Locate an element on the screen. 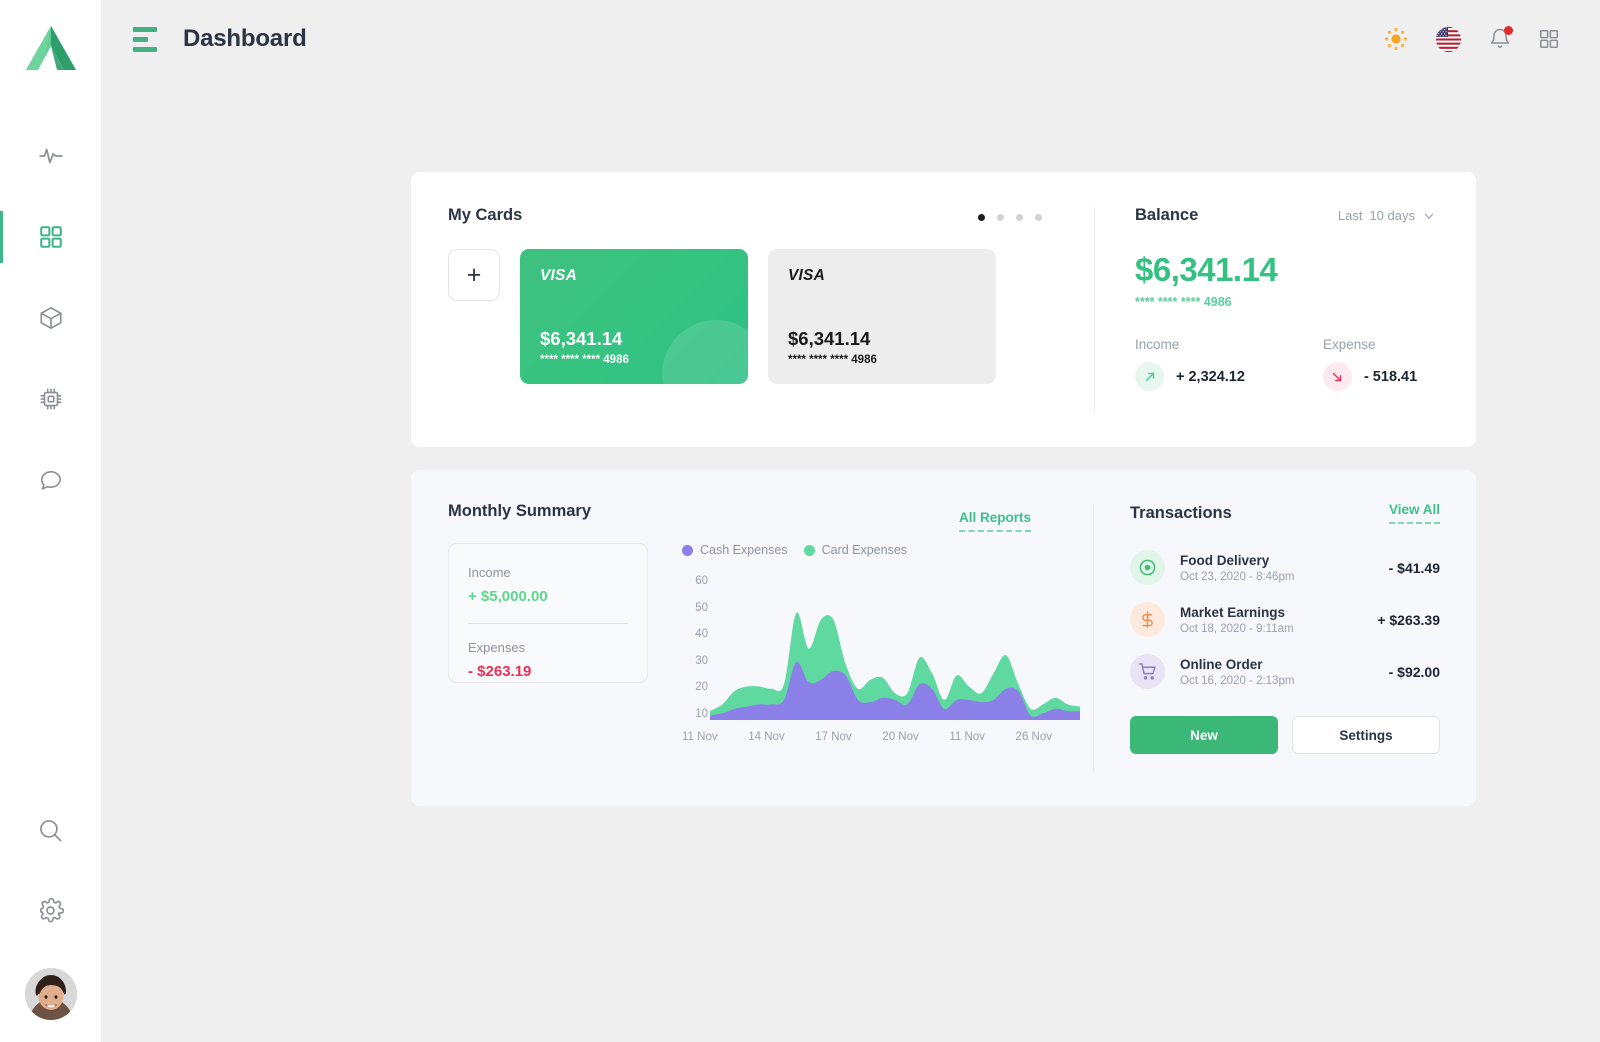 Image resolution: width=1600 pixels, height=1042 pixels. card-brand: VISA is located at coordinates (558, 275).